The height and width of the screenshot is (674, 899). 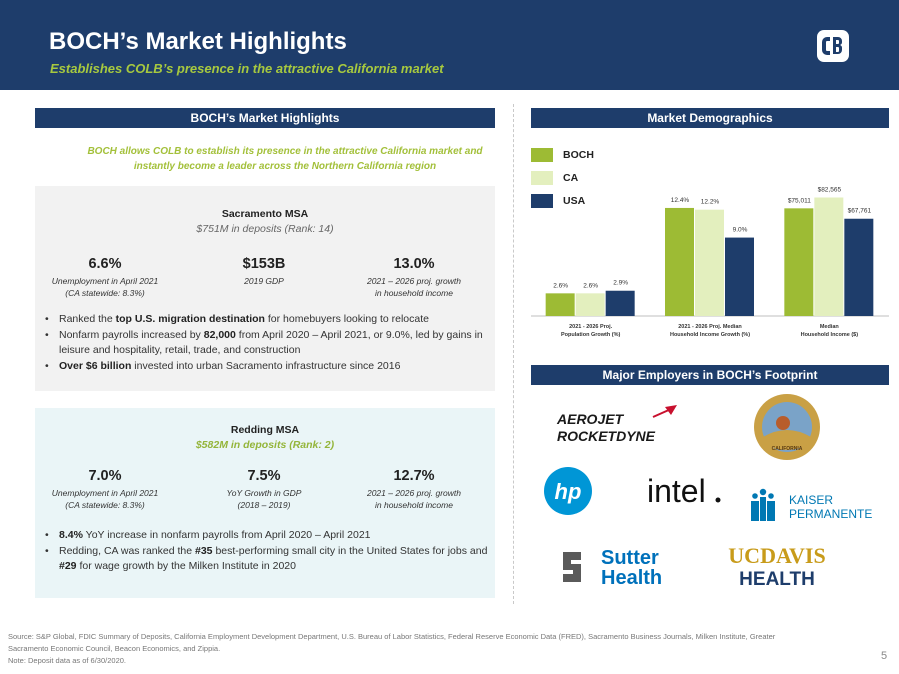 I want to click on redding-title: Redding MSA, so click(x=265, y=430).